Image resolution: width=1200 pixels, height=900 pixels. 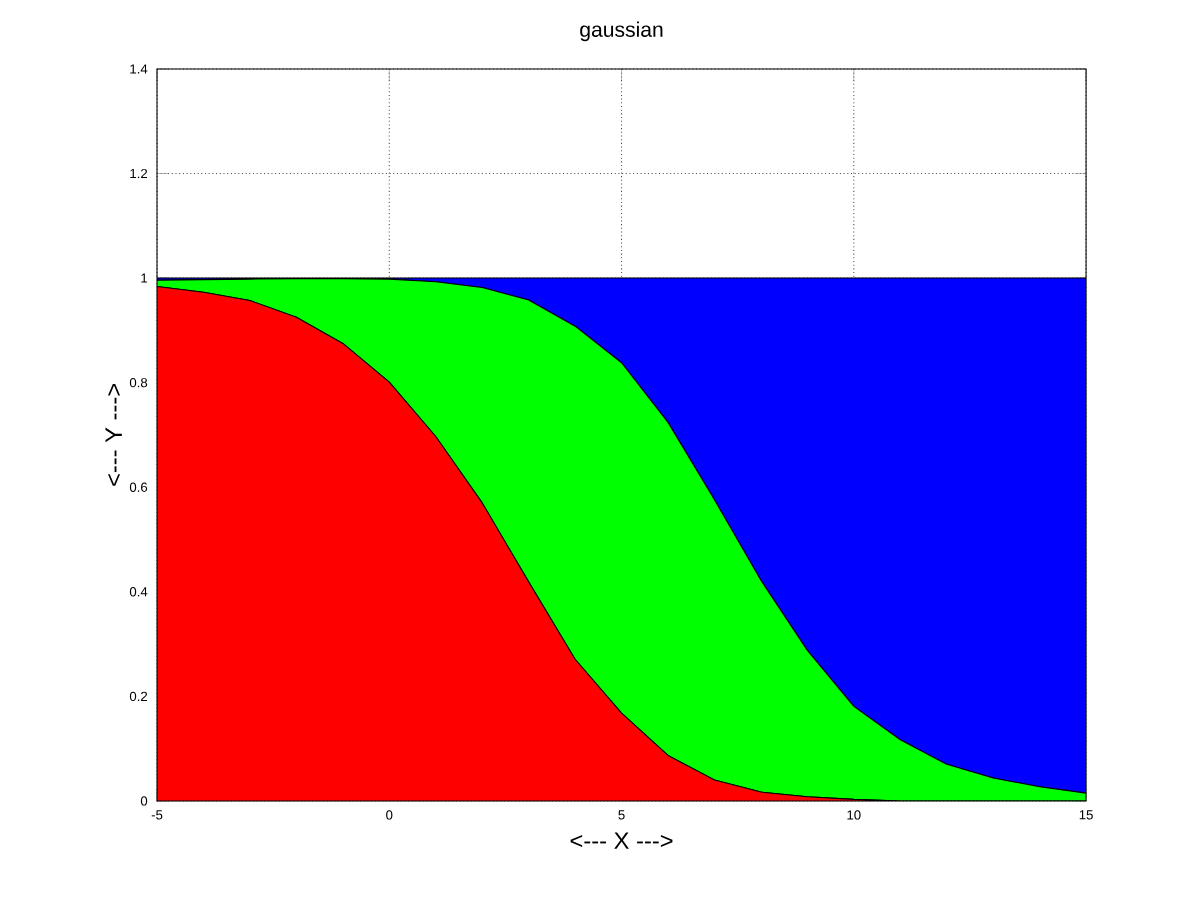 I want to click on x-tick-label: 15, so click(x=1086, y=815).